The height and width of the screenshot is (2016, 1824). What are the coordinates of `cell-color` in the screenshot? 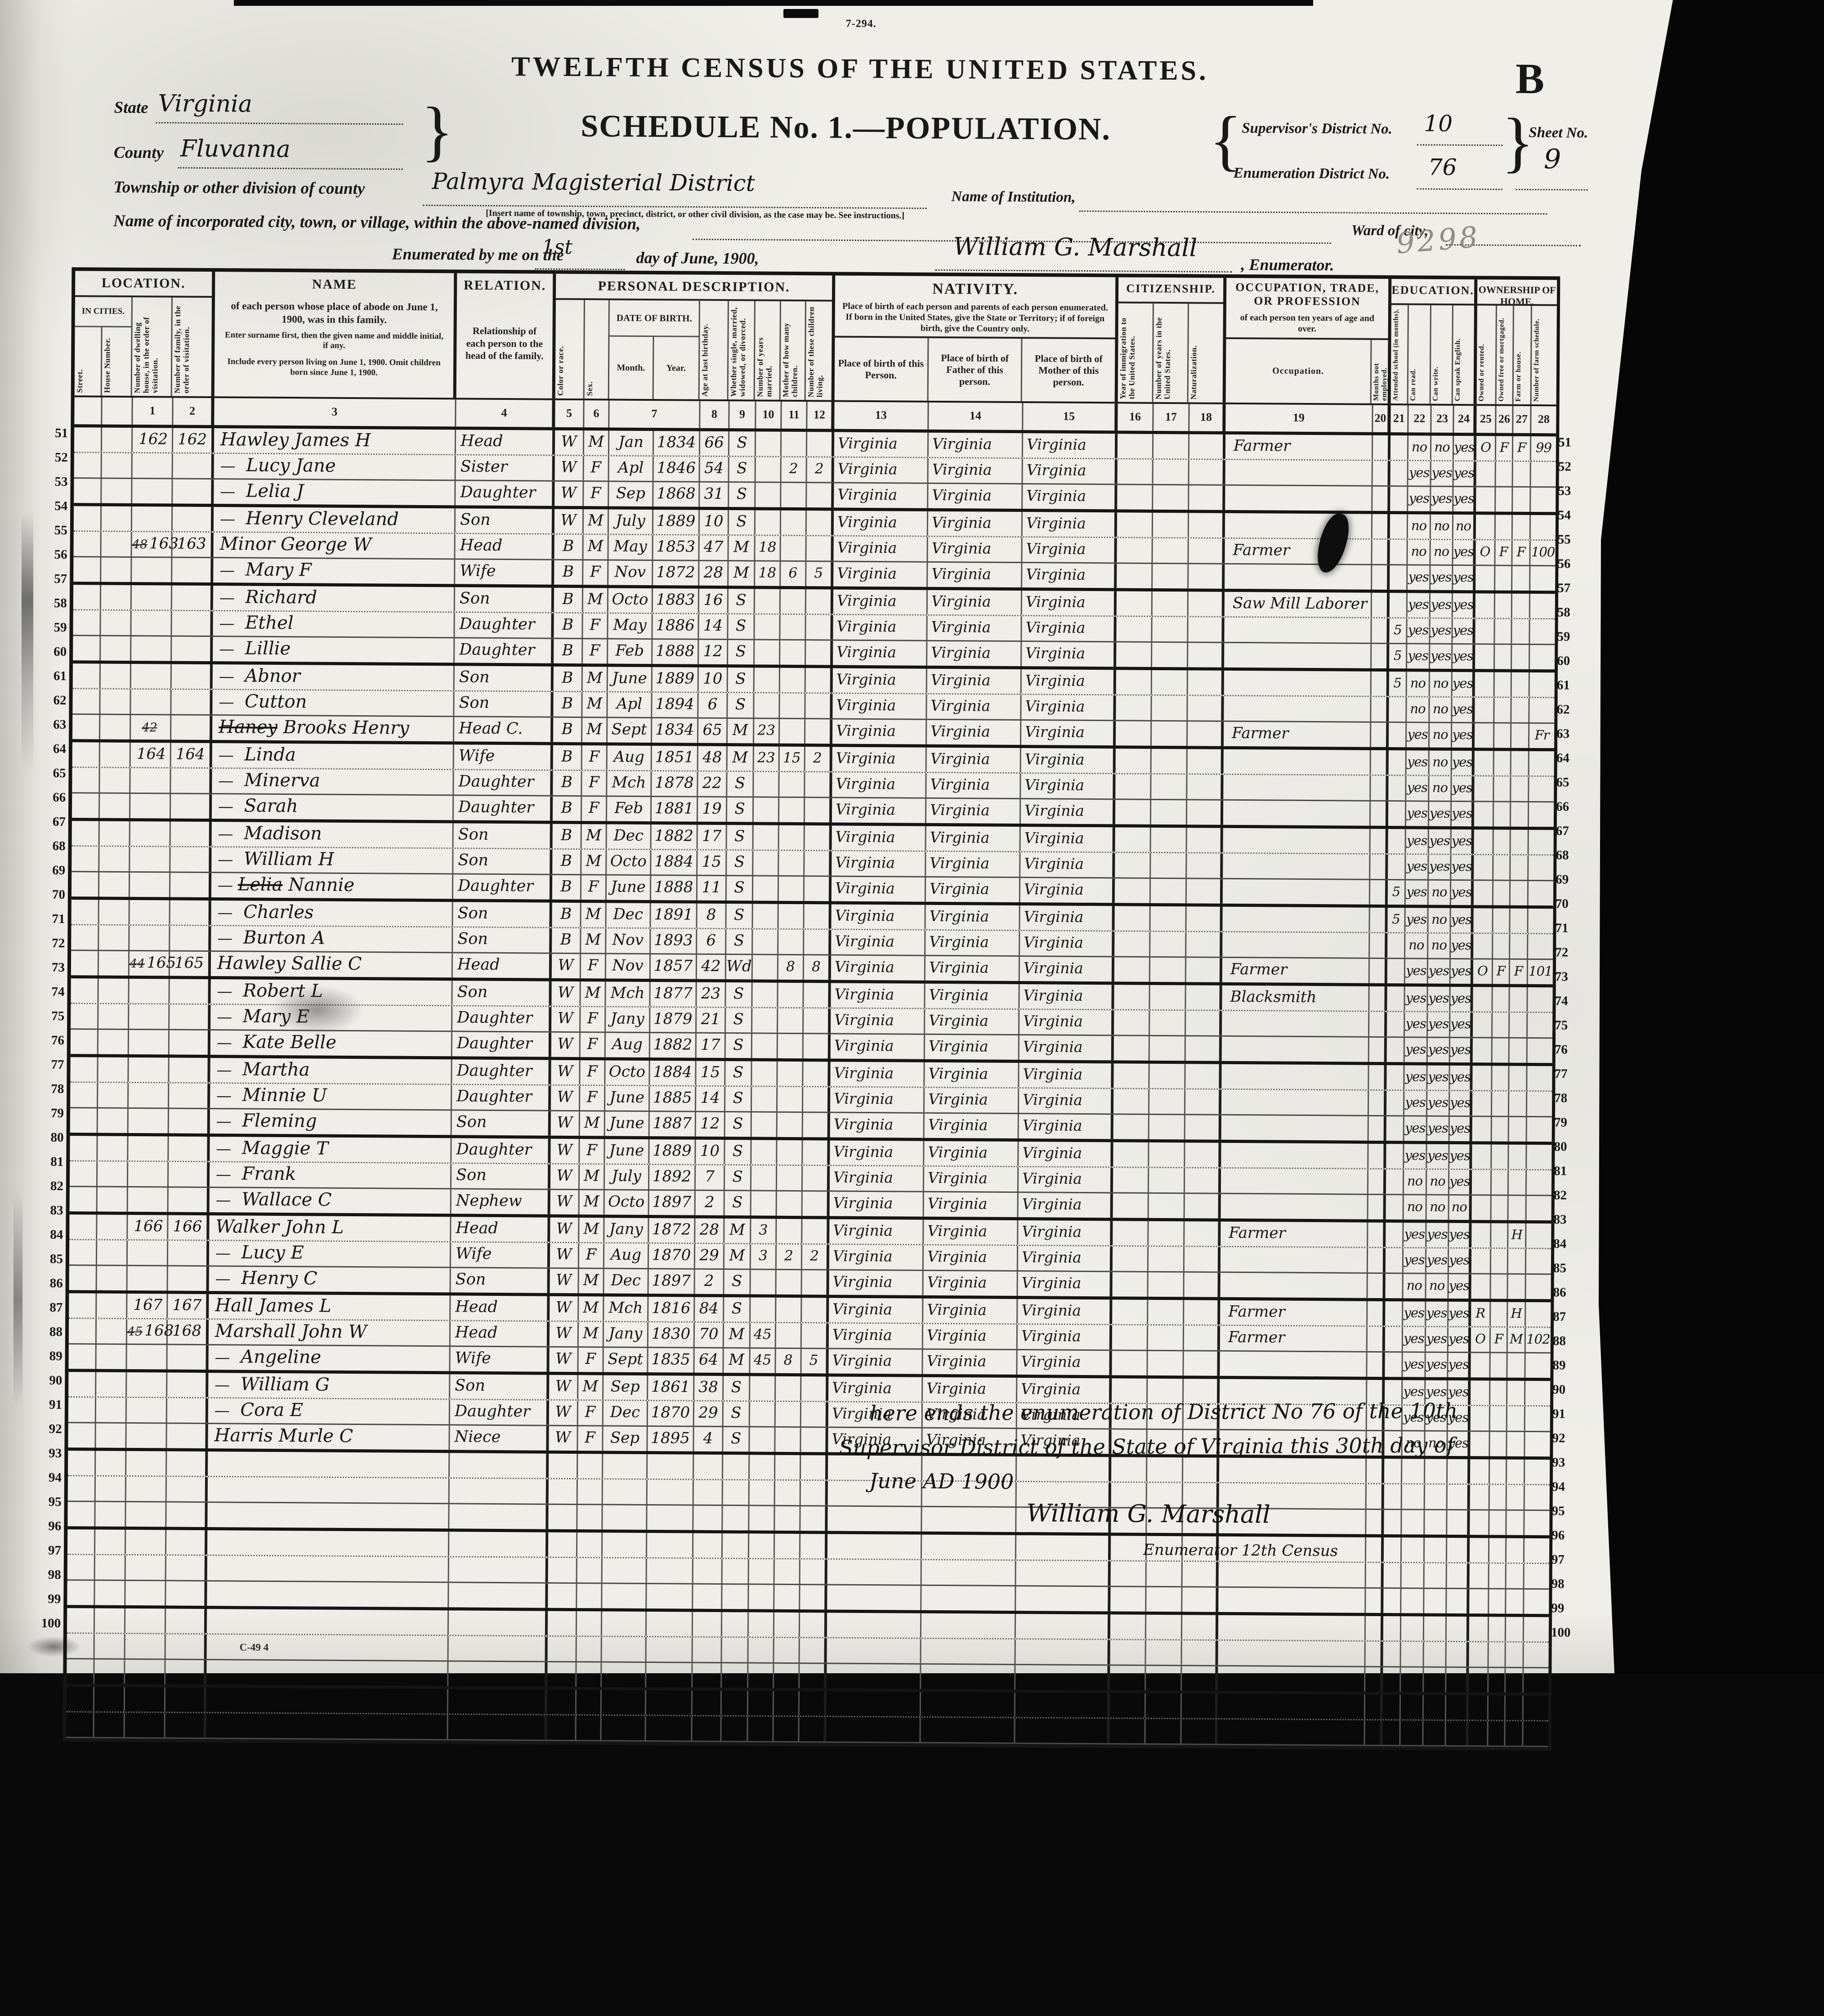 It's located at (563, 1491).